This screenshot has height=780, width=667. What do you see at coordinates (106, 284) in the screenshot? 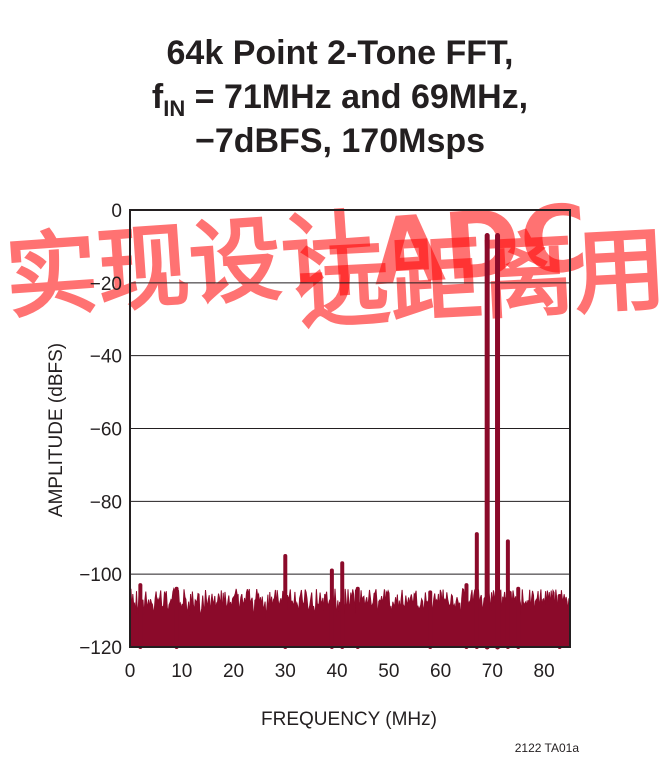
I see `y-tick-label: −20` at bounding box center [106, 284].